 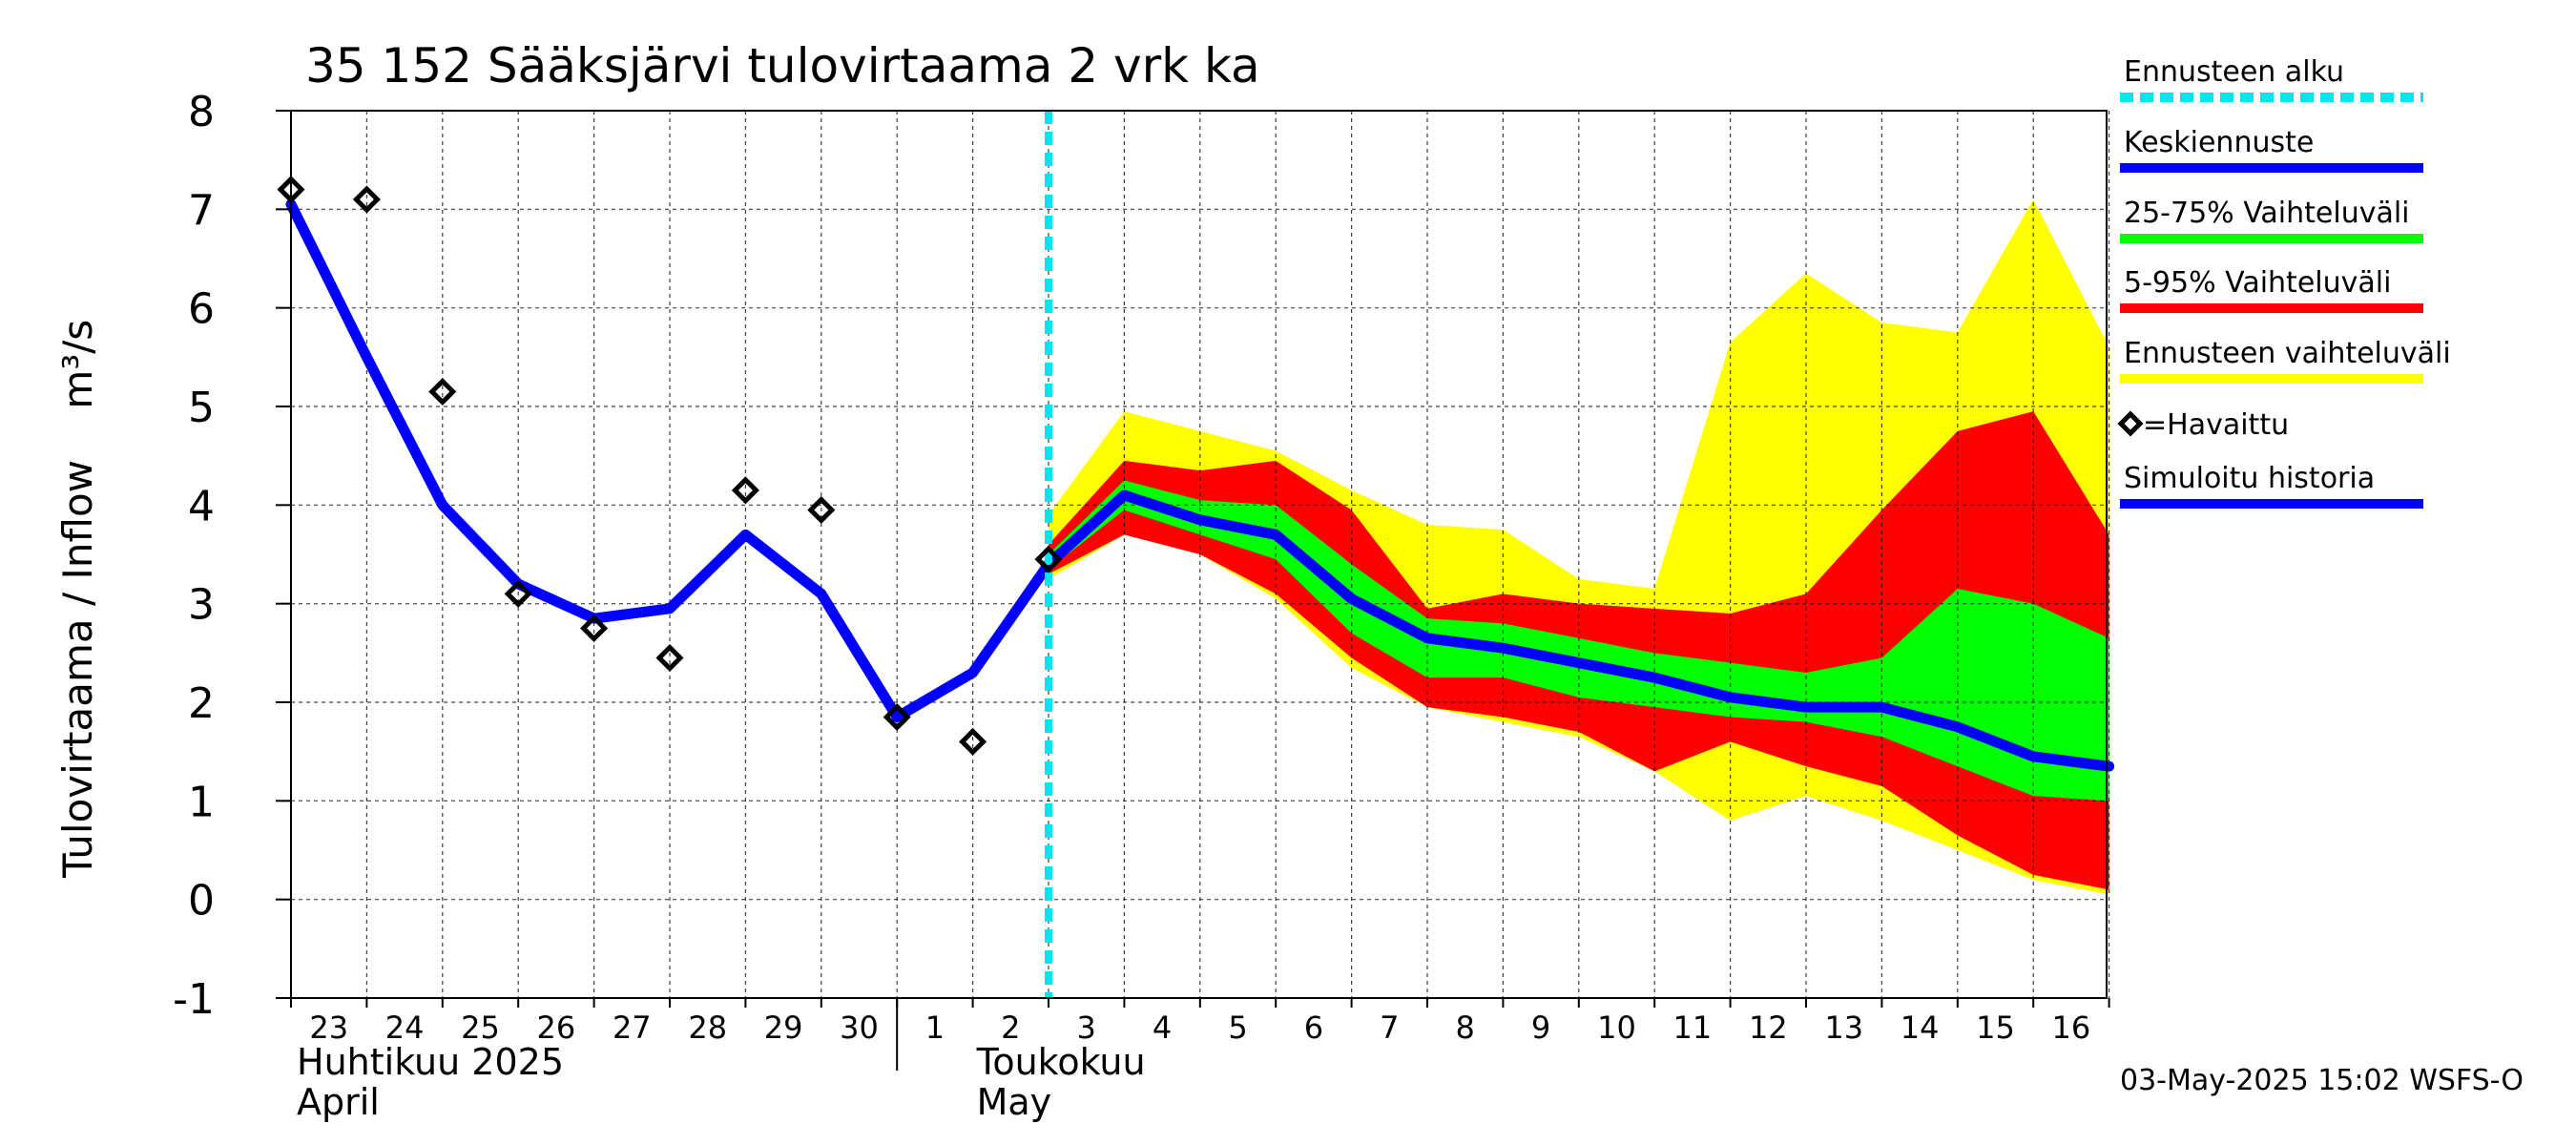 What do you see at coordinates (1014, 1102) in the screenshot?
I see `month-label-en: May` at bounding box center [1014, 1102].